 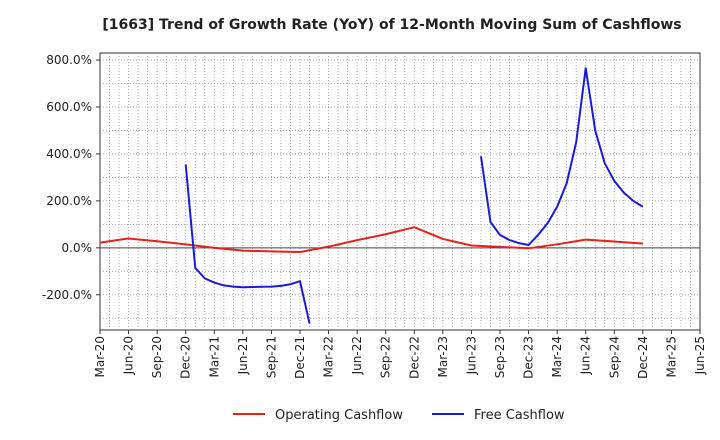 I want to click on x-tick-label: Mar-21, so click(x=214, y=356).